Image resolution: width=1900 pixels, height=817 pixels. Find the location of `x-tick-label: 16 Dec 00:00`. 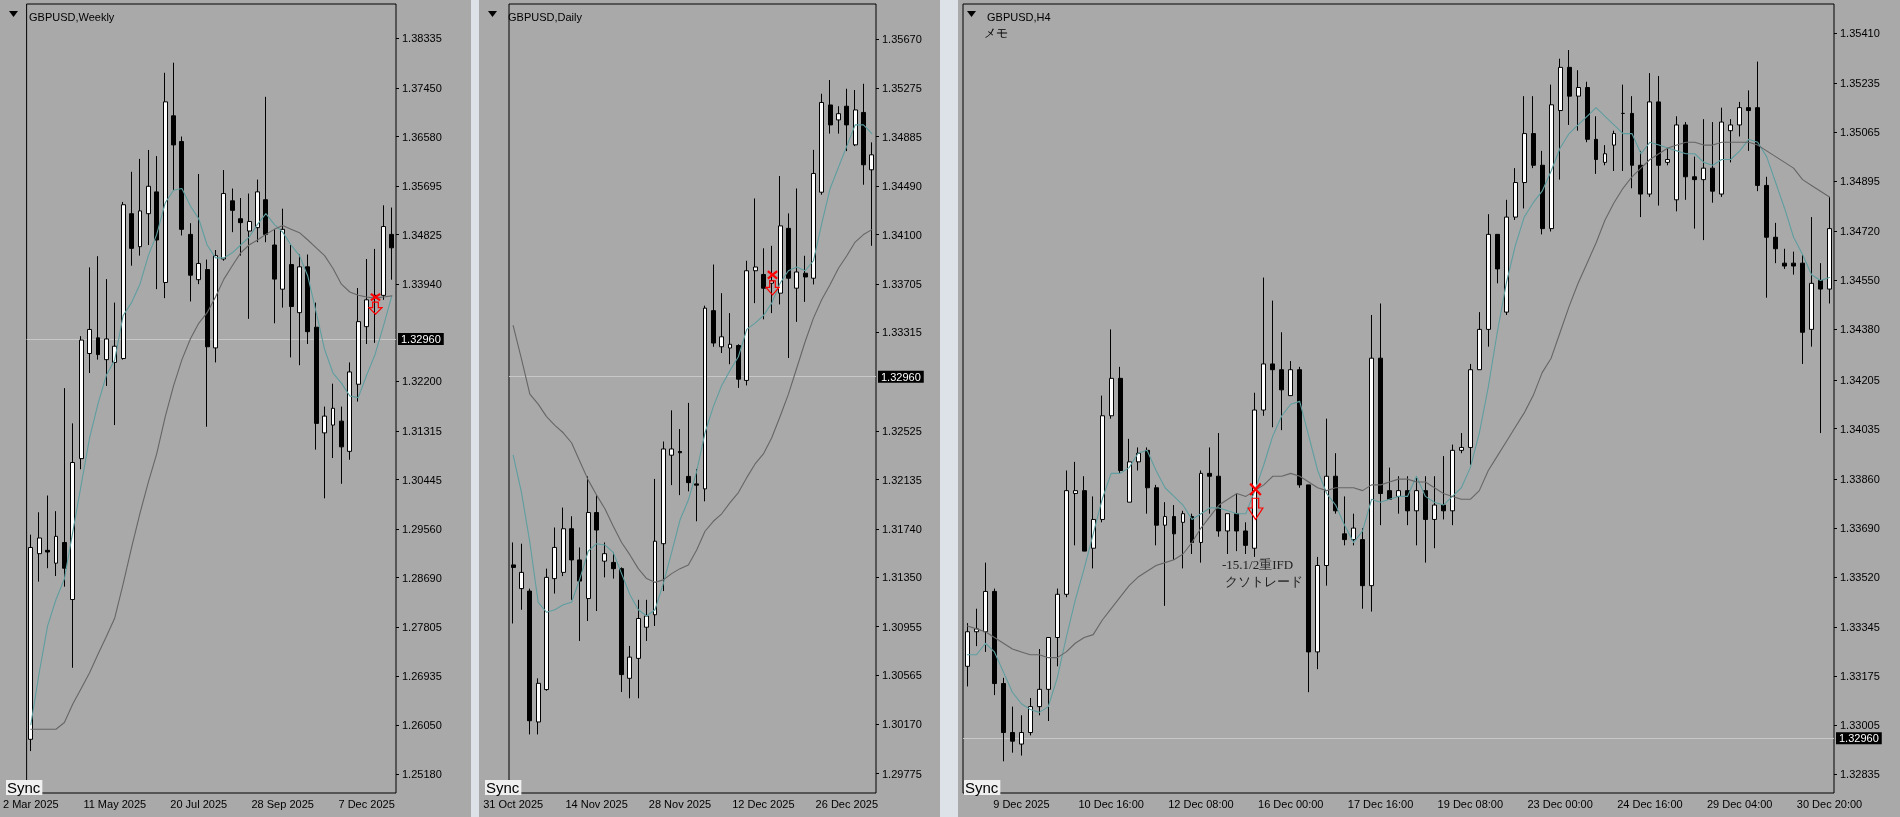

x-tick-label: 16 Dec 00:00 is located at coordinates (1291, 803).